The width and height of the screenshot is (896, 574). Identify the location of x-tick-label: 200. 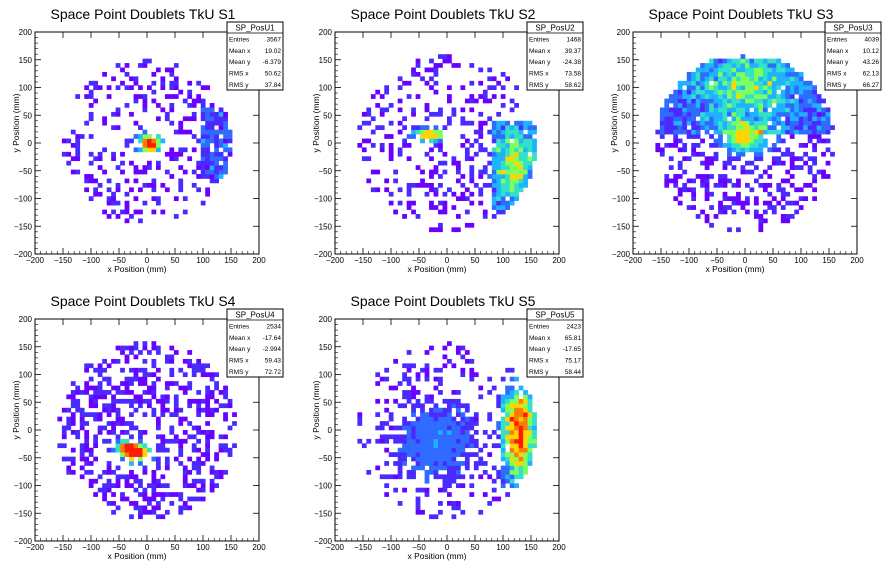
(259, 260).